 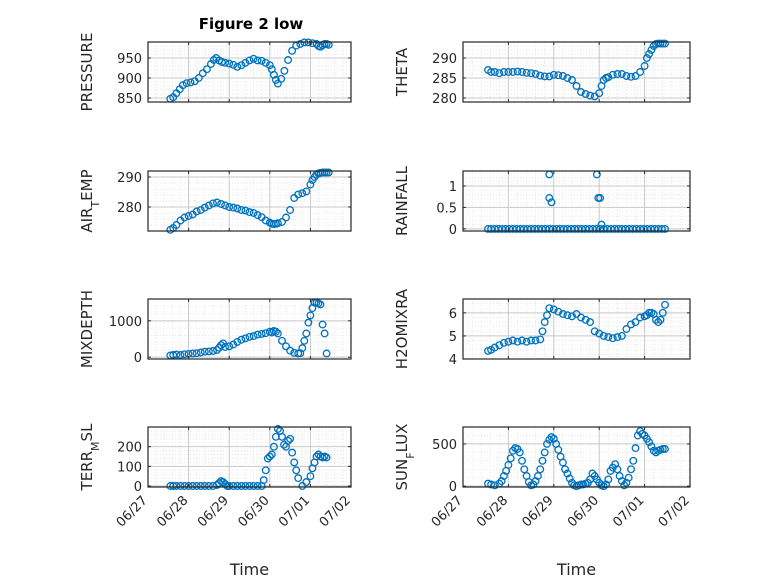 What do you see at coordinates (172, 511) in the screenshot?
I see `x-tick-label: 06/28` at bounding box center [172, 511].